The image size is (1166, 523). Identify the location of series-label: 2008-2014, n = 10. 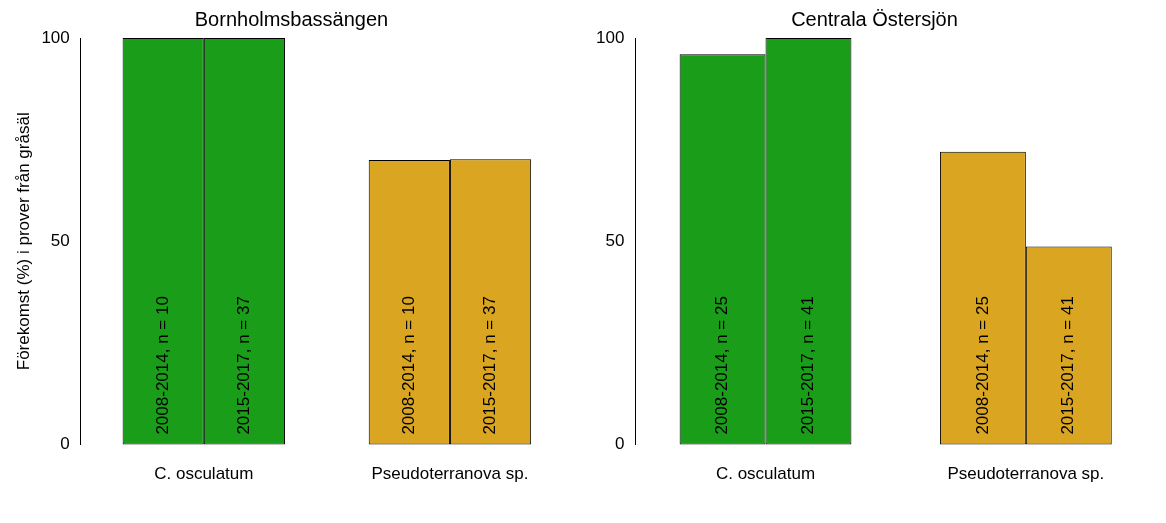
(162, 365).